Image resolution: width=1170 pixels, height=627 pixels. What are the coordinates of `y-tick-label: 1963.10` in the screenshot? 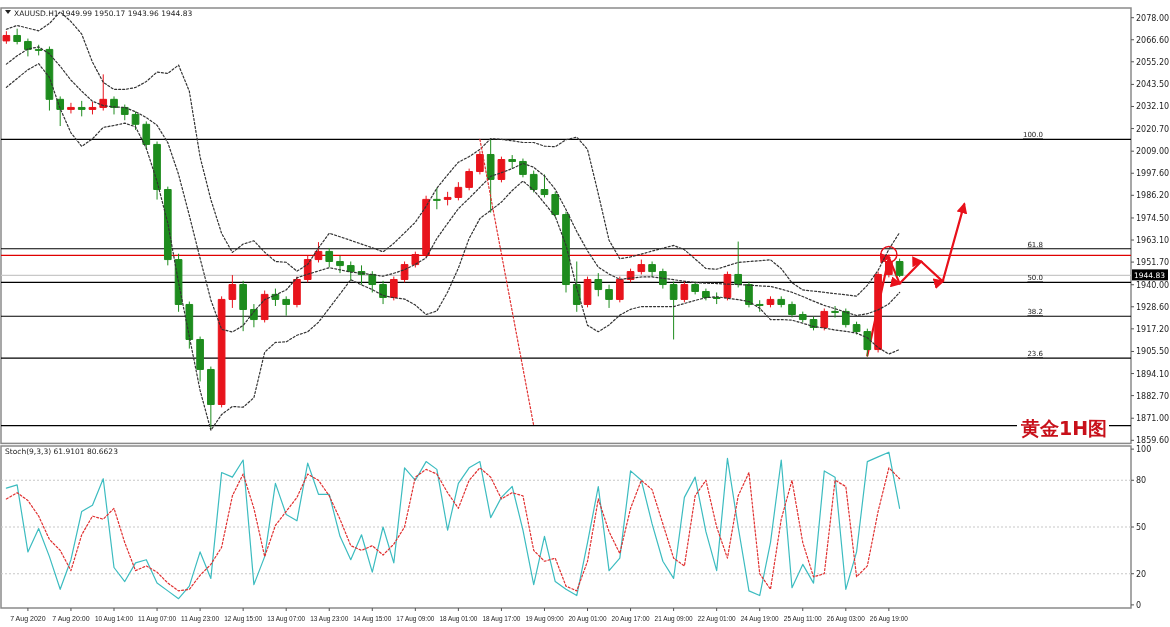 It's located at (1153, 241).